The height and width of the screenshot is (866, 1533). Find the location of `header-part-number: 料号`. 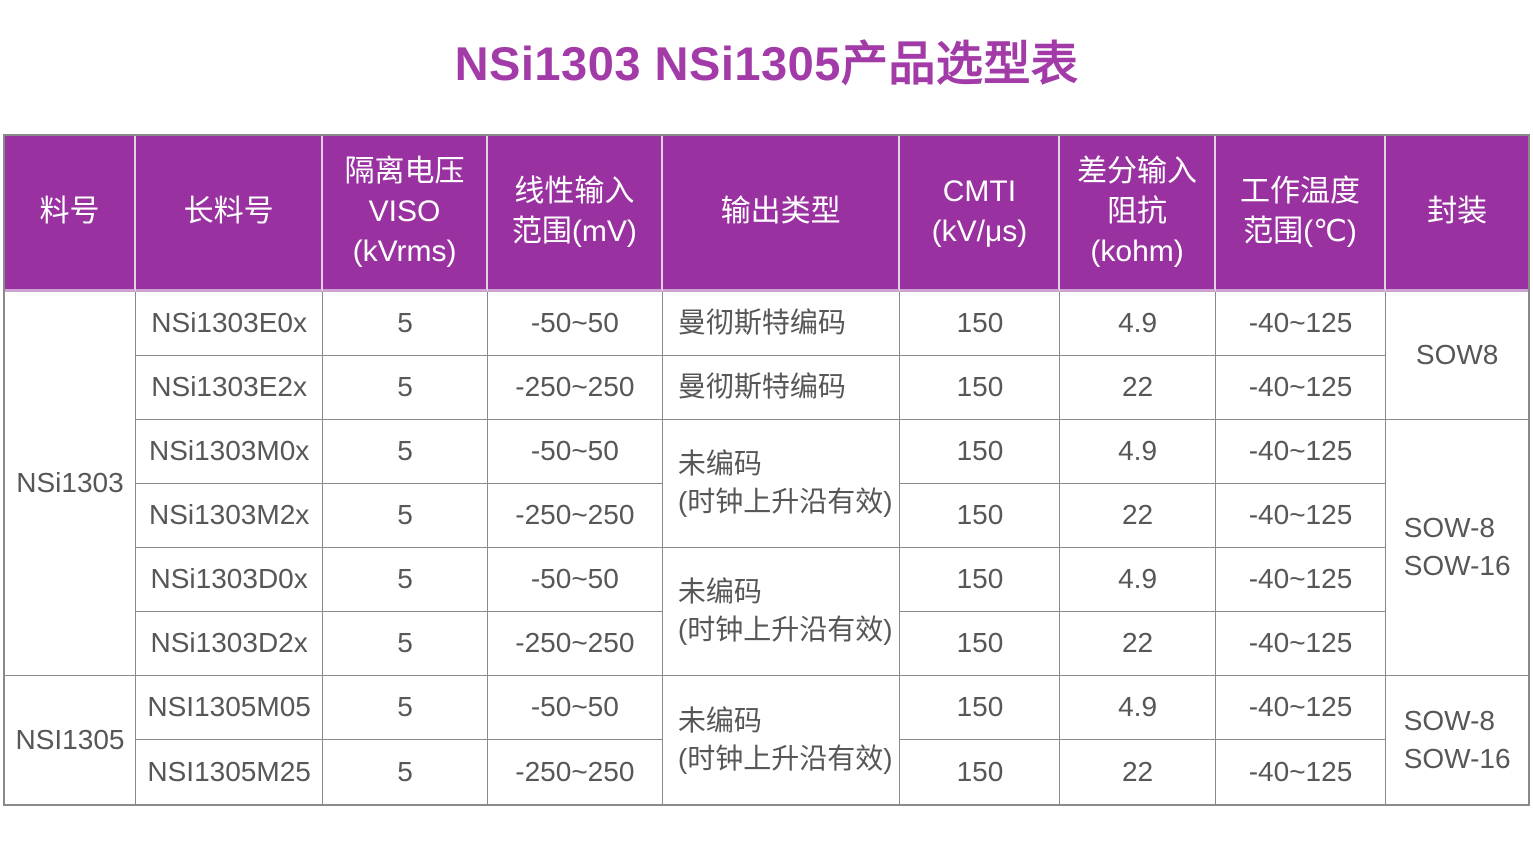

header-part-number: 料号 is located at coordinates (70, 213).